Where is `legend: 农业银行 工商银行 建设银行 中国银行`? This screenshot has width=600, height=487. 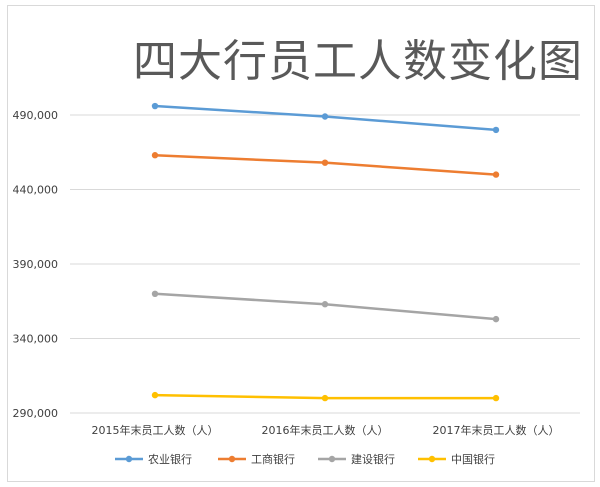
legend: 农业银行 工商银行 建设银行 中国银行 is located at coordinates (305, 459).